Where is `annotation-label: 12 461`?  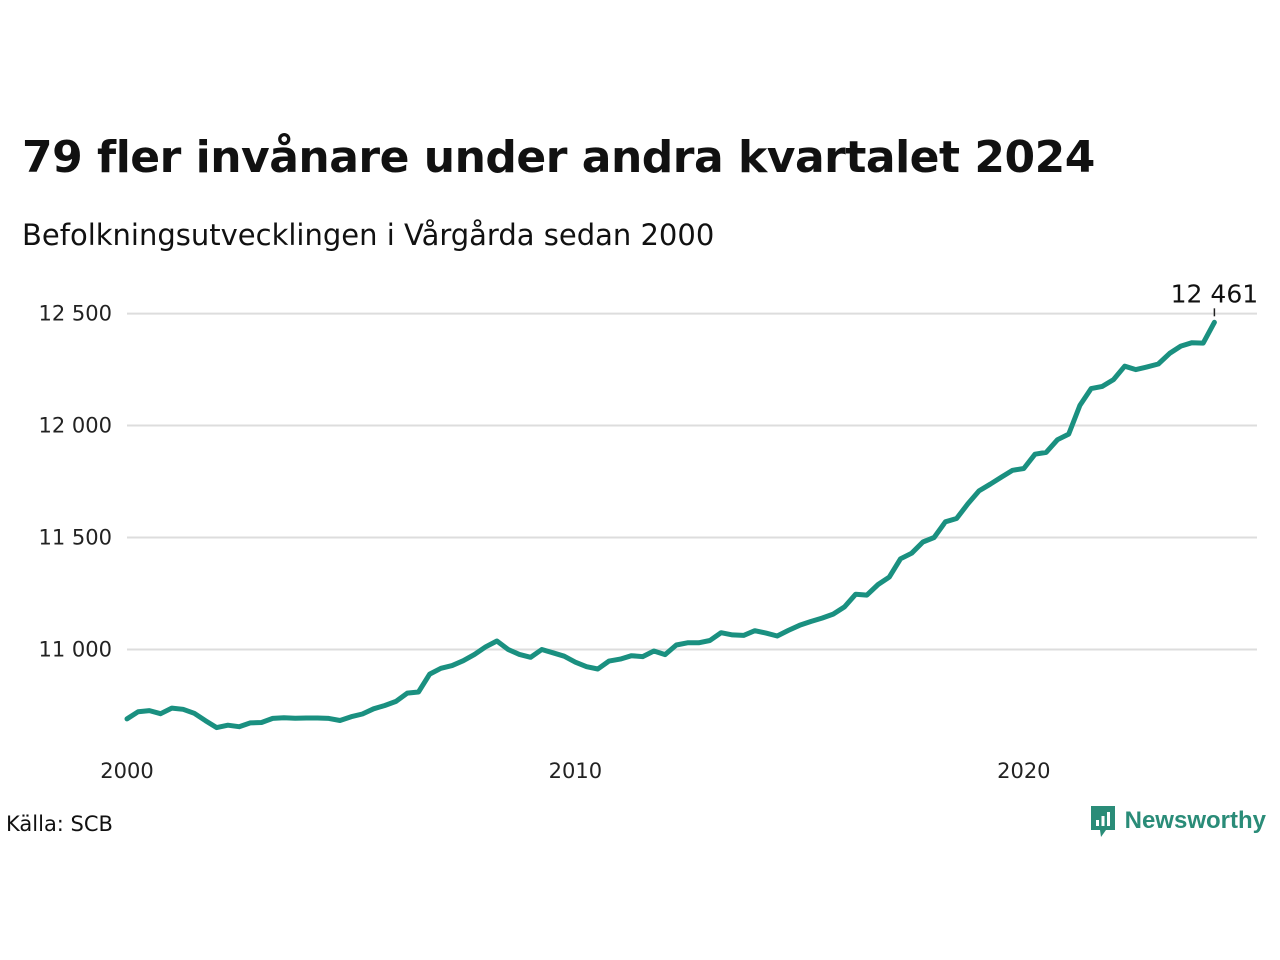
annotation-label: 12 461 is located at coordinates (1214, 293).